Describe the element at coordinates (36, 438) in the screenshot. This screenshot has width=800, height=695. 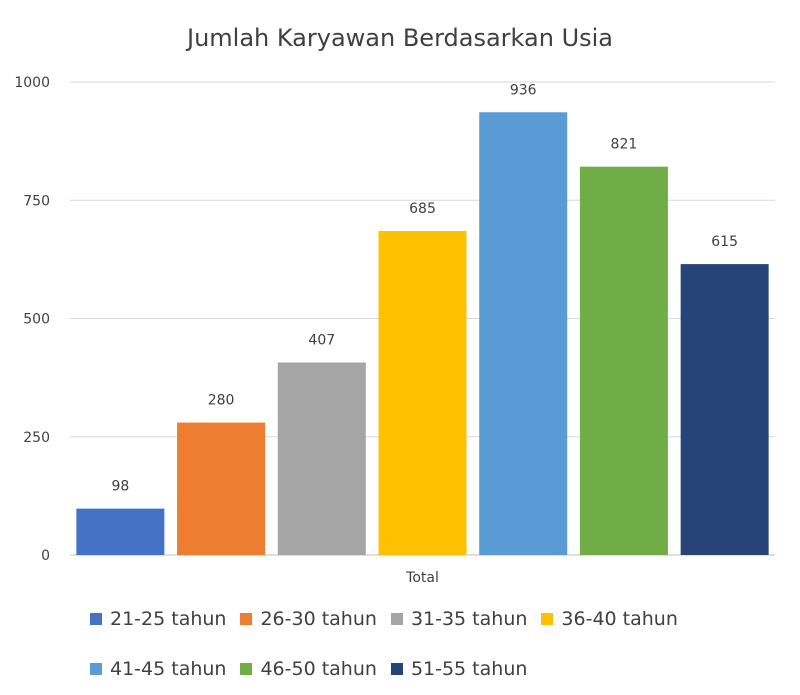
I see `y-tick-label: 250` at that location.